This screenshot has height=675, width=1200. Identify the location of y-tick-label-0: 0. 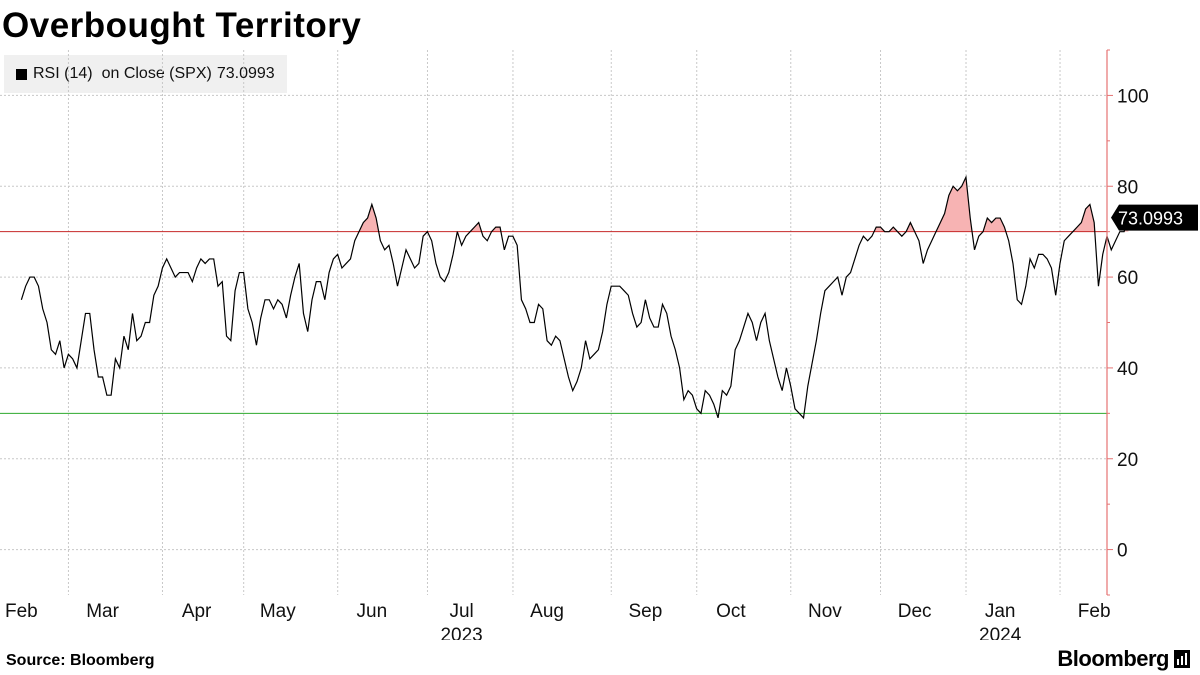
(1122, 551).